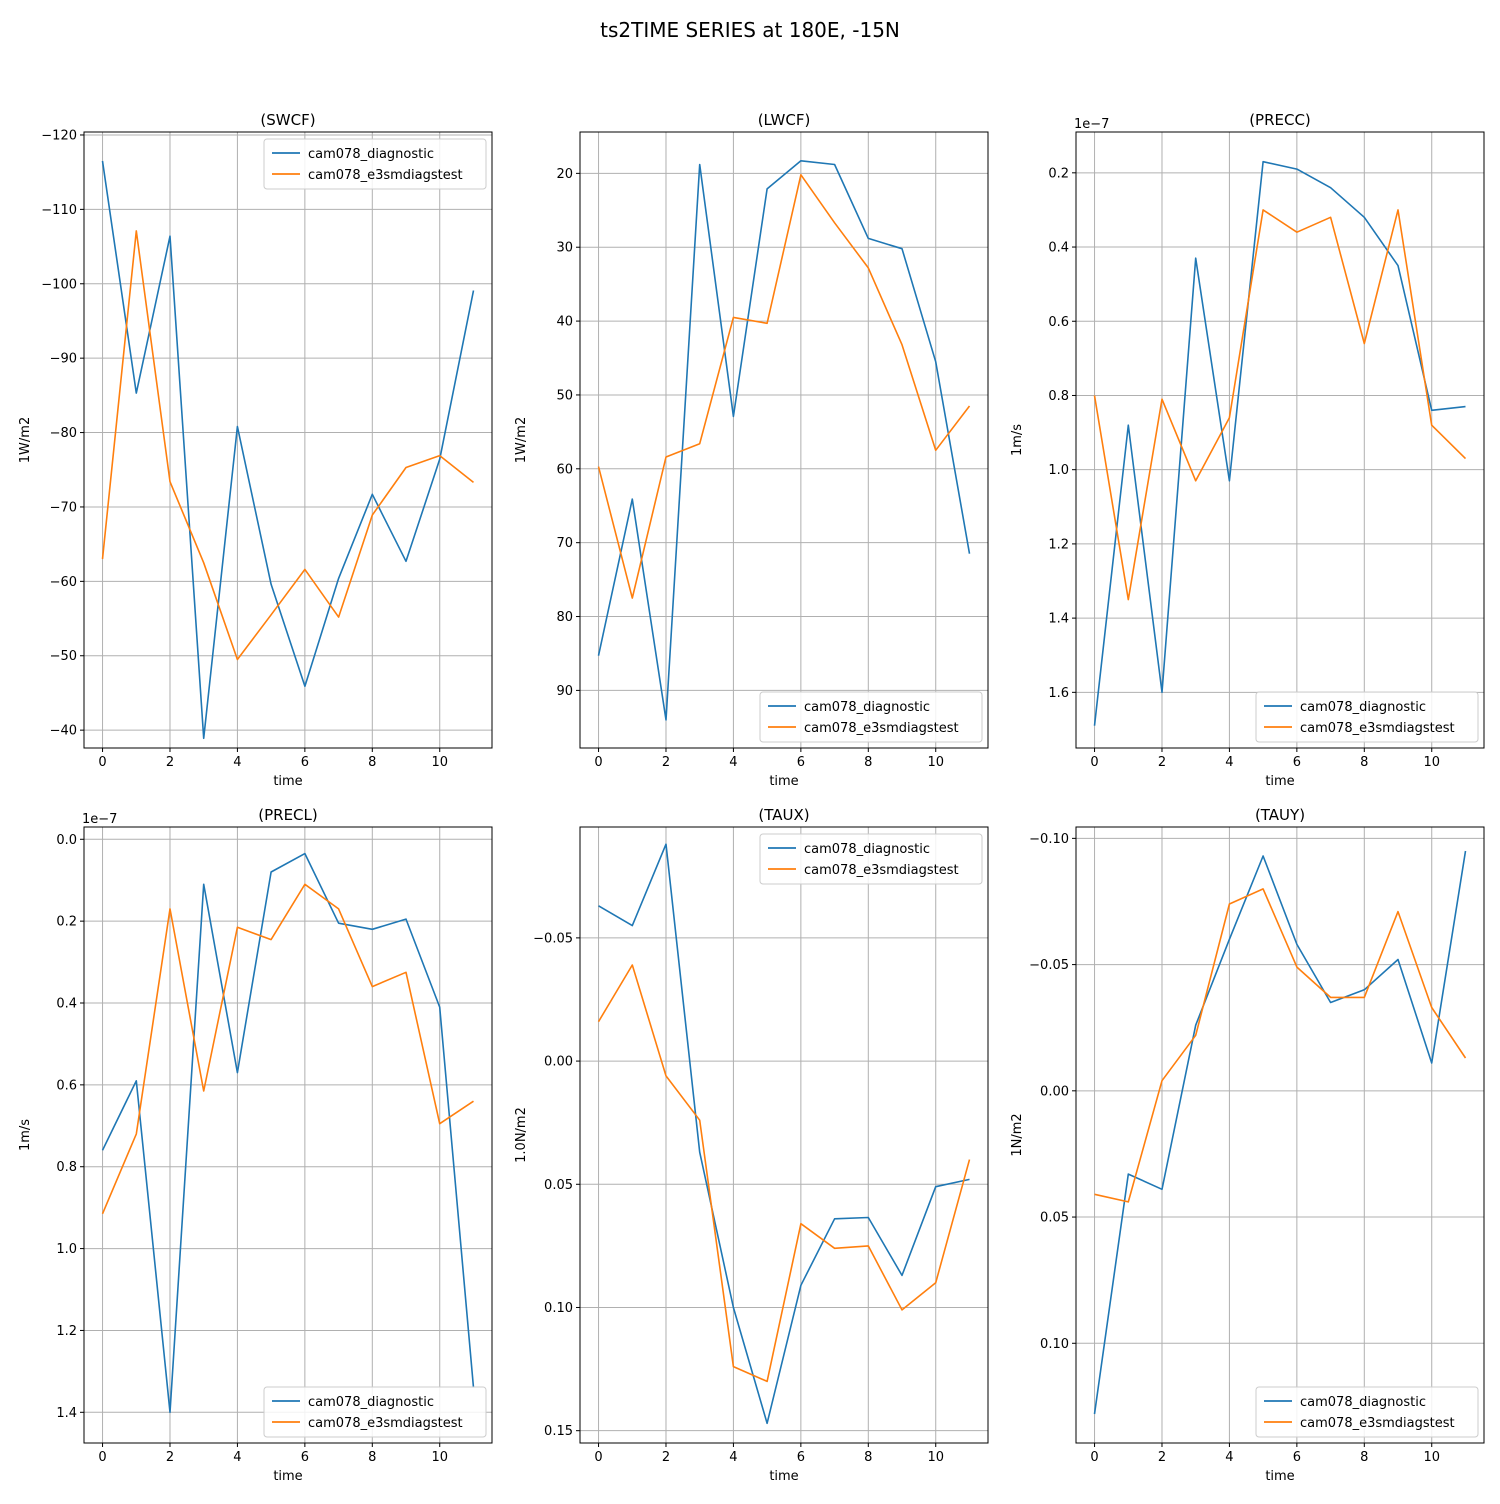 Image resolution: width=1500 pixels, height=1504 pixels. I want to click on y-tick-label: −40, so click(63, 731).